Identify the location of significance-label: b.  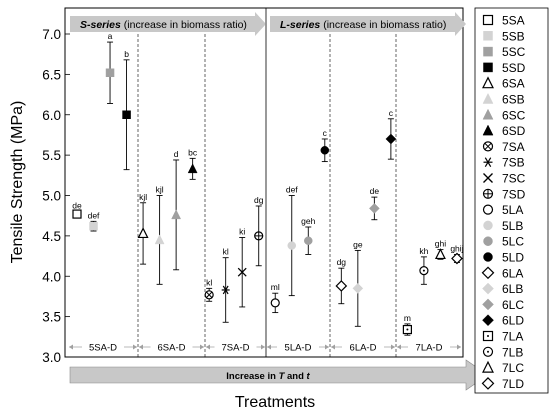
(126, 54).